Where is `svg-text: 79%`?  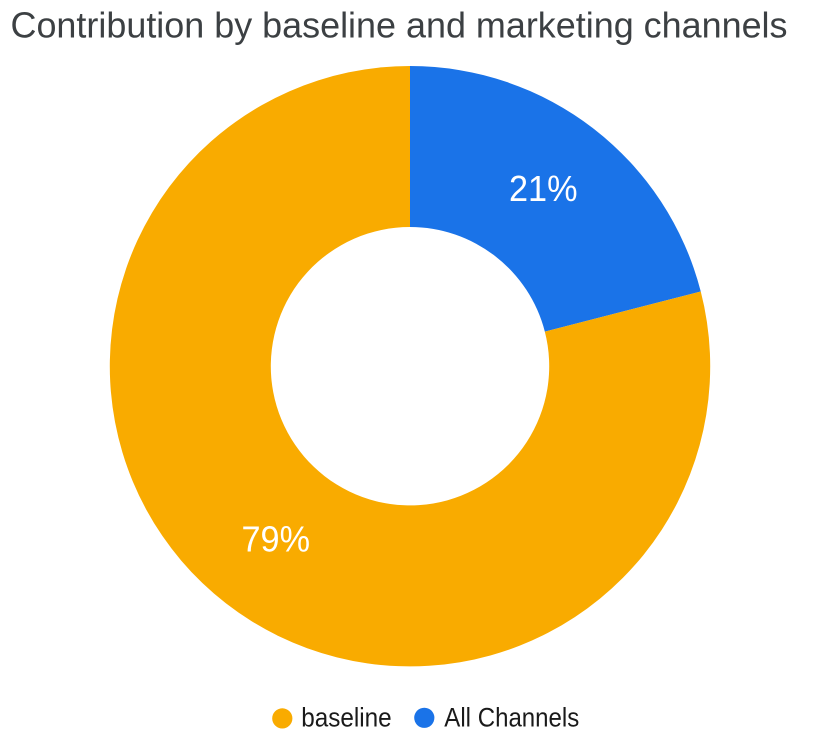 svg-text: 79% is located at coordinates (276, 538).